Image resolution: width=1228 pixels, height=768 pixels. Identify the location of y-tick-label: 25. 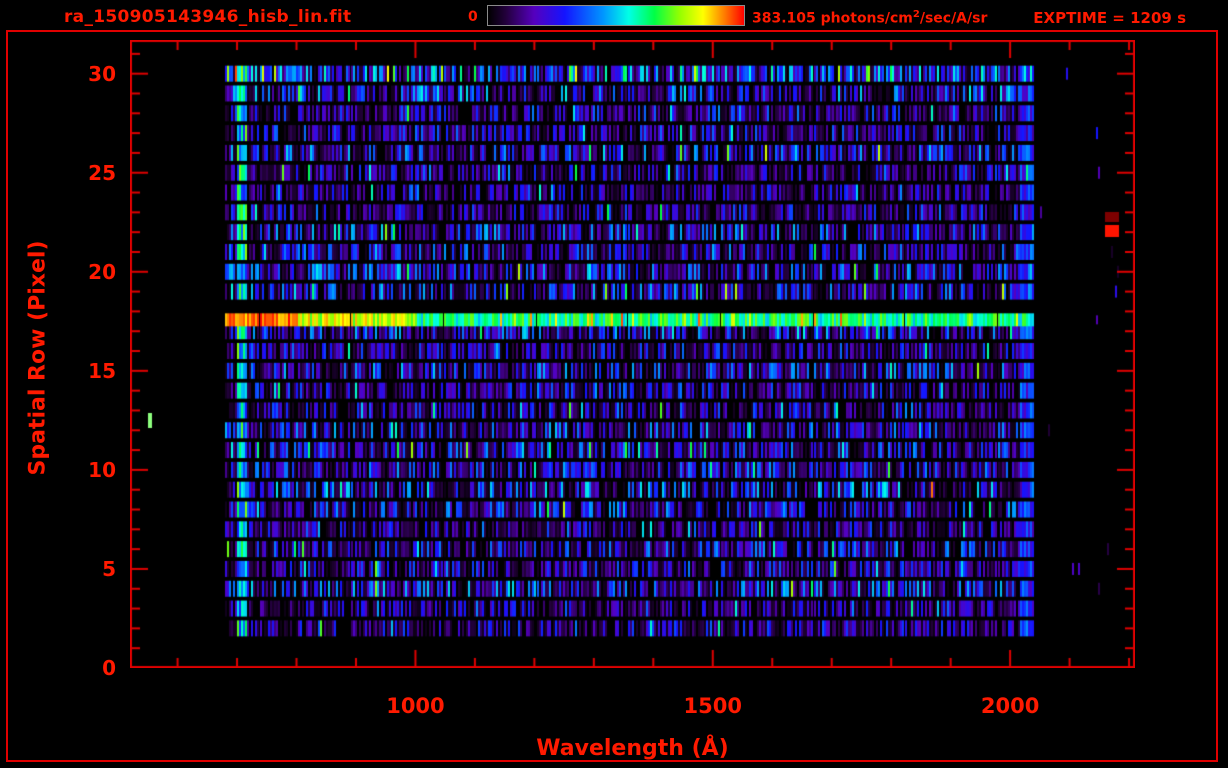
(102, 172).